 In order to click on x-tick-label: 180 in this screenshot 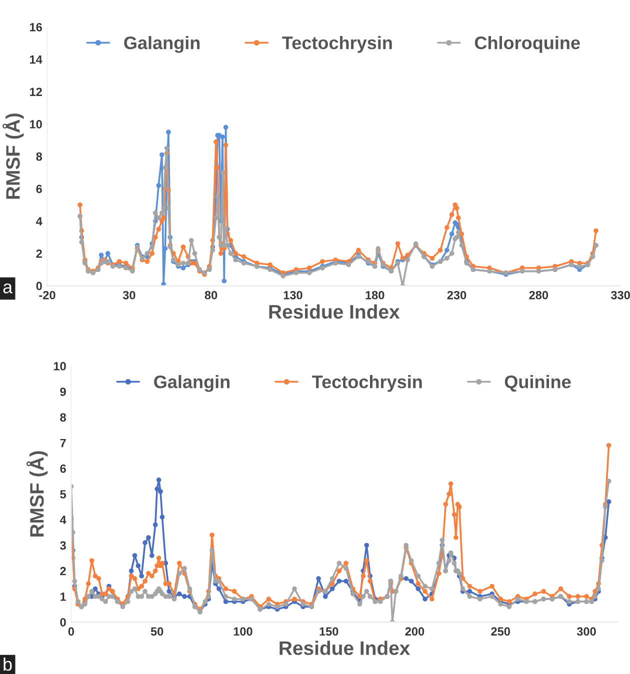, I will do `click(375, 295)`.